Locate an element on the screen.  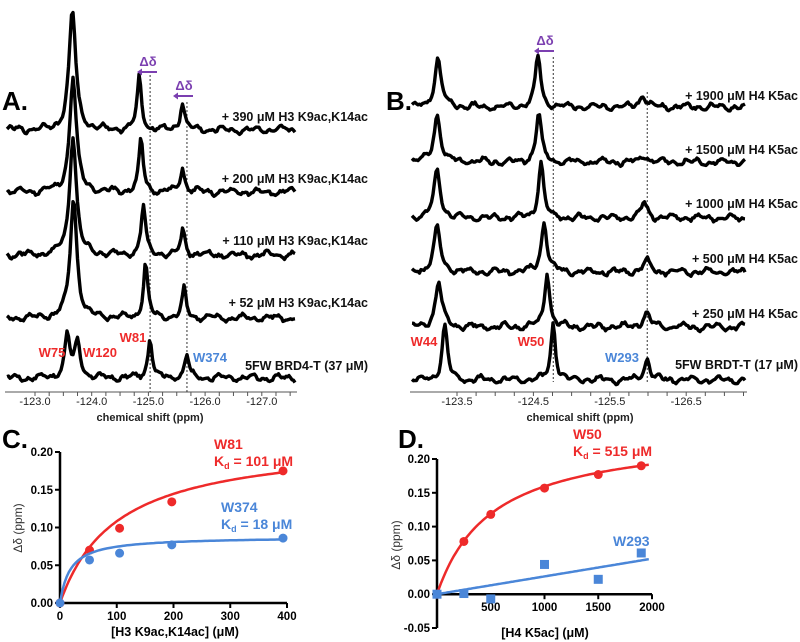
peak-label: W50 is located at coordinates (531, 341).